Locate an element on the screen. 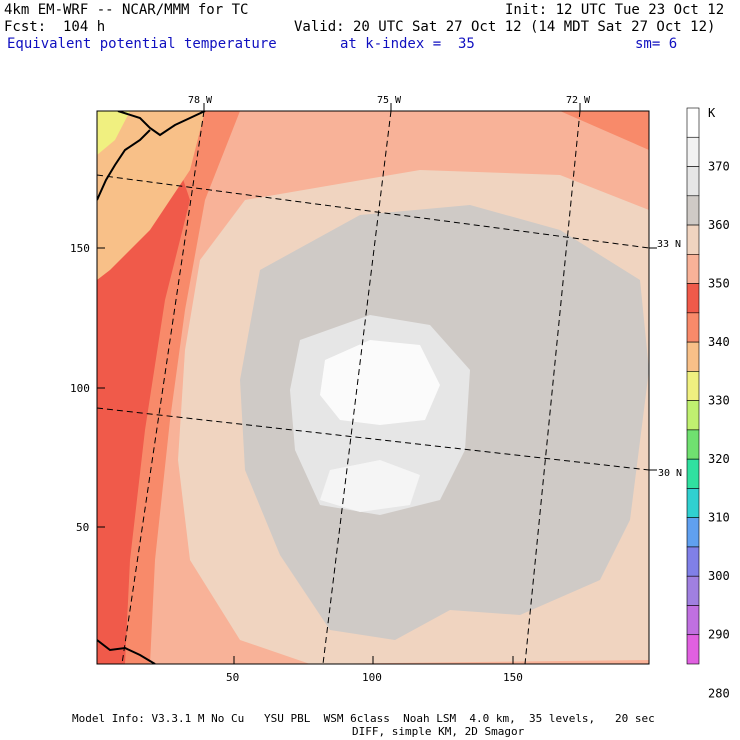 The image size is (740, 740). colorbar-label-300: 300 is located at coordinates (719, 576).